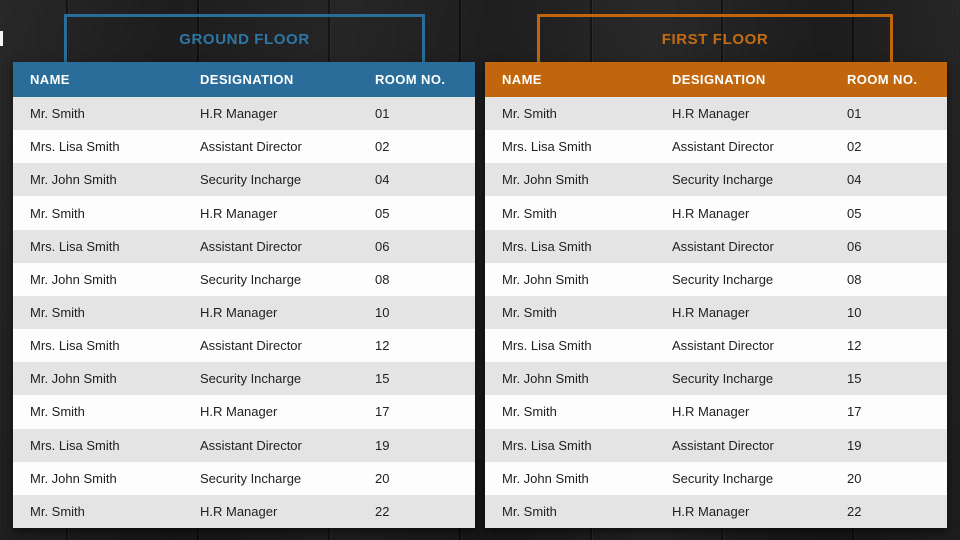 The image size is (960, 540). What do you see at coordinates (854, 511) in the screenshot?
I see `cell-room-no: 22` at bounding box center [854, 511].